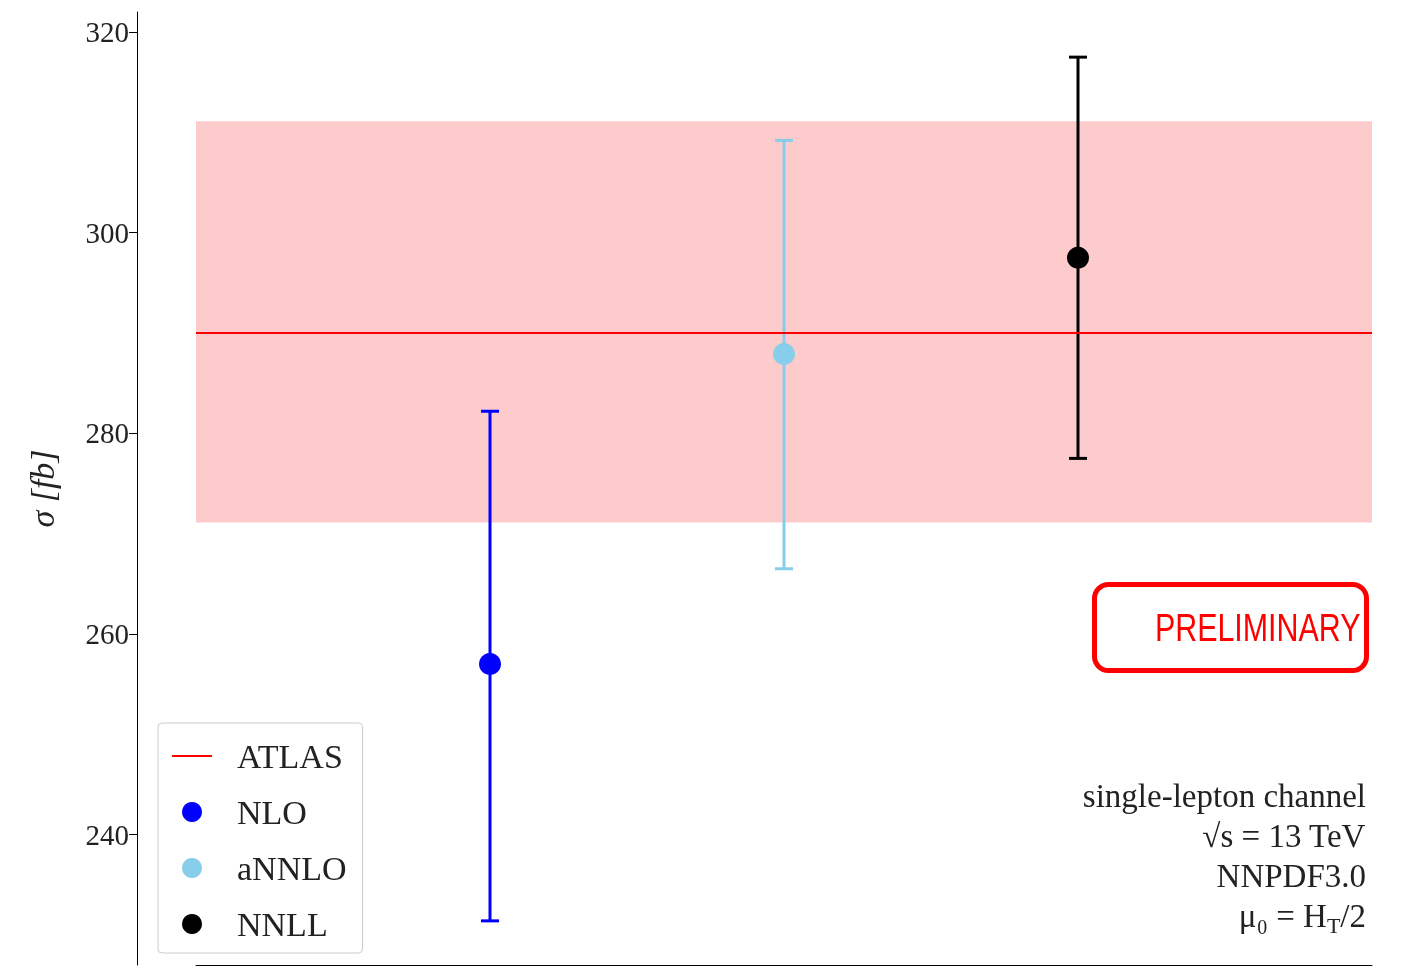  Describe the element at coordinates (107, 232) in the screenshot. I see `y-tick-label: 300` at that location.